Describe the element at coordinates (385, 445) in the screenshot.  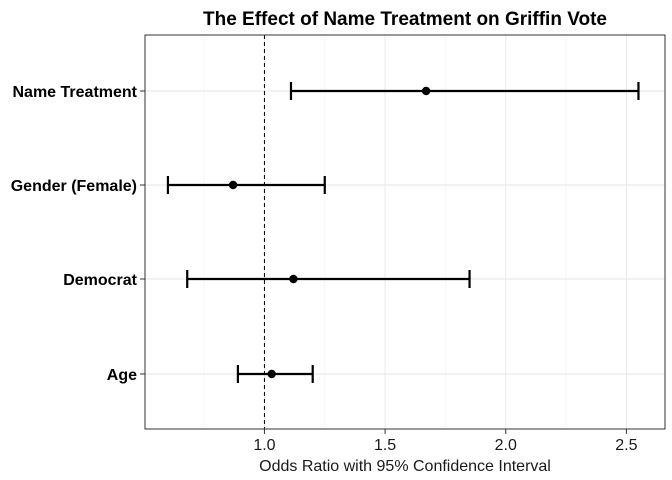
I see `x-tick-label: 1.5` at that location.